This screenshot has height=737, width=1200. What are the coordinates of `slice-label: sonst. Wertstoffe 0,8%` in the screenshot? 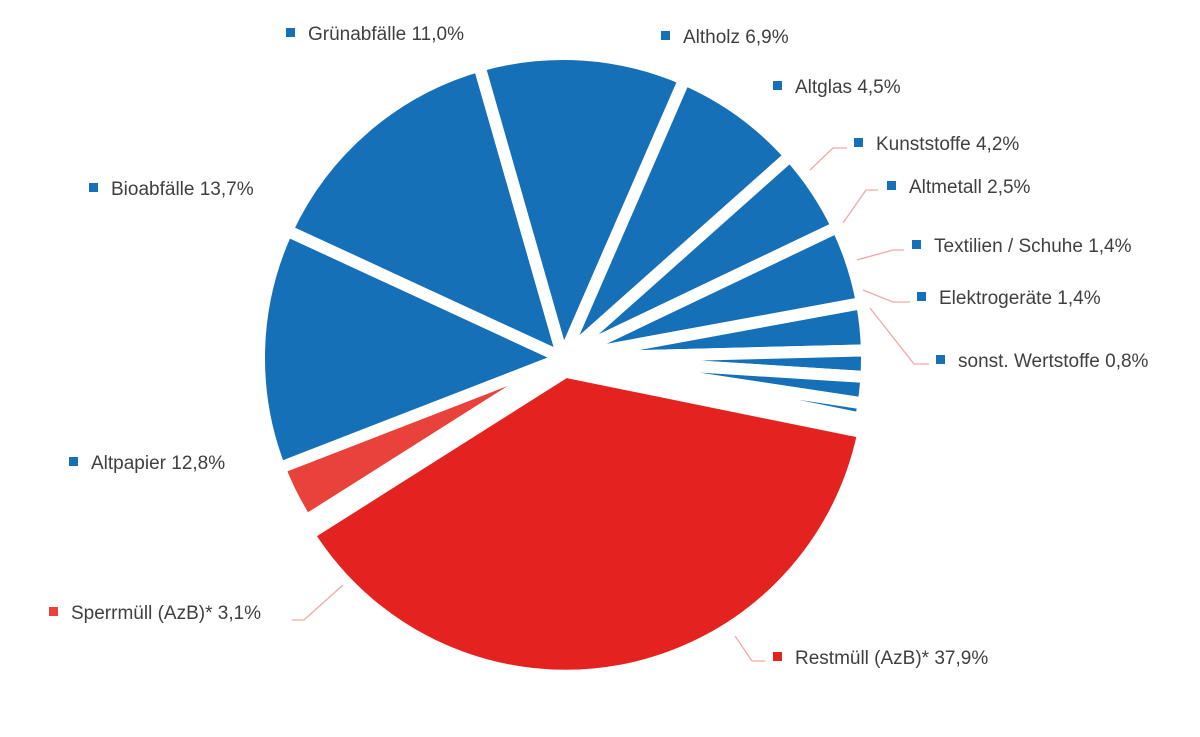 It's located at (1053, 361).